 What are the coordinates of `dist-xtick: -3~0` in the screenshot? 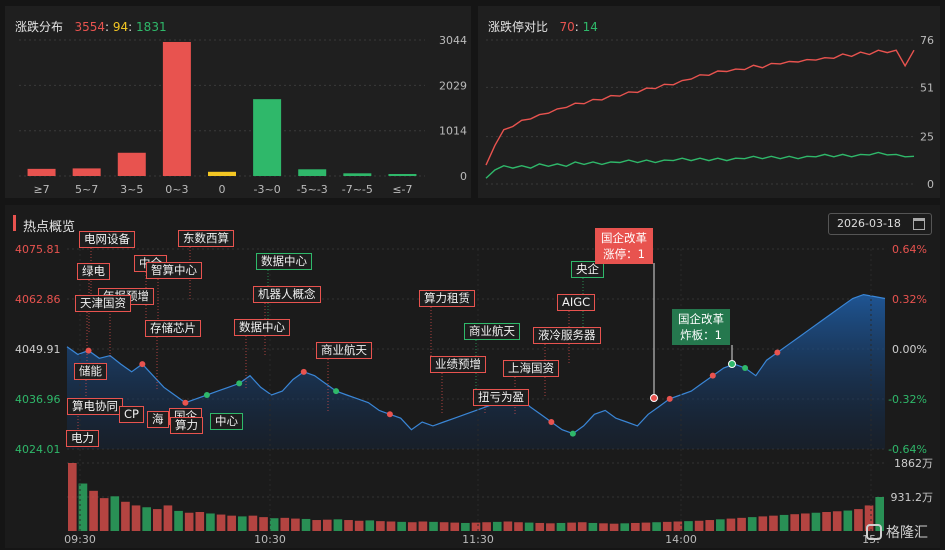 It's located at (267, 189).